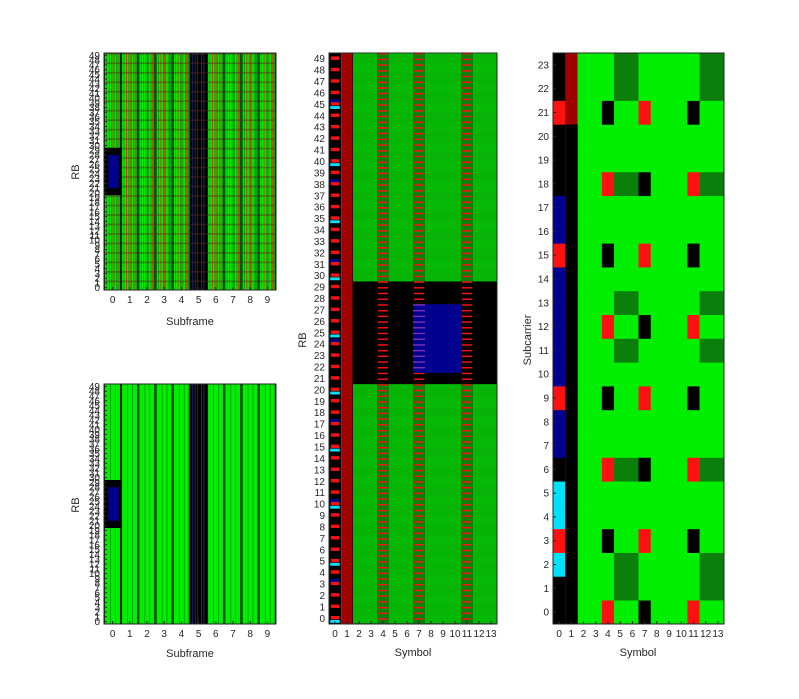 This screenshot has height=699, width=799. What do you see at coordinates (320, 368) in the screenshot?
I see `y-tick-label: 22` at bounding box center [320, 368].